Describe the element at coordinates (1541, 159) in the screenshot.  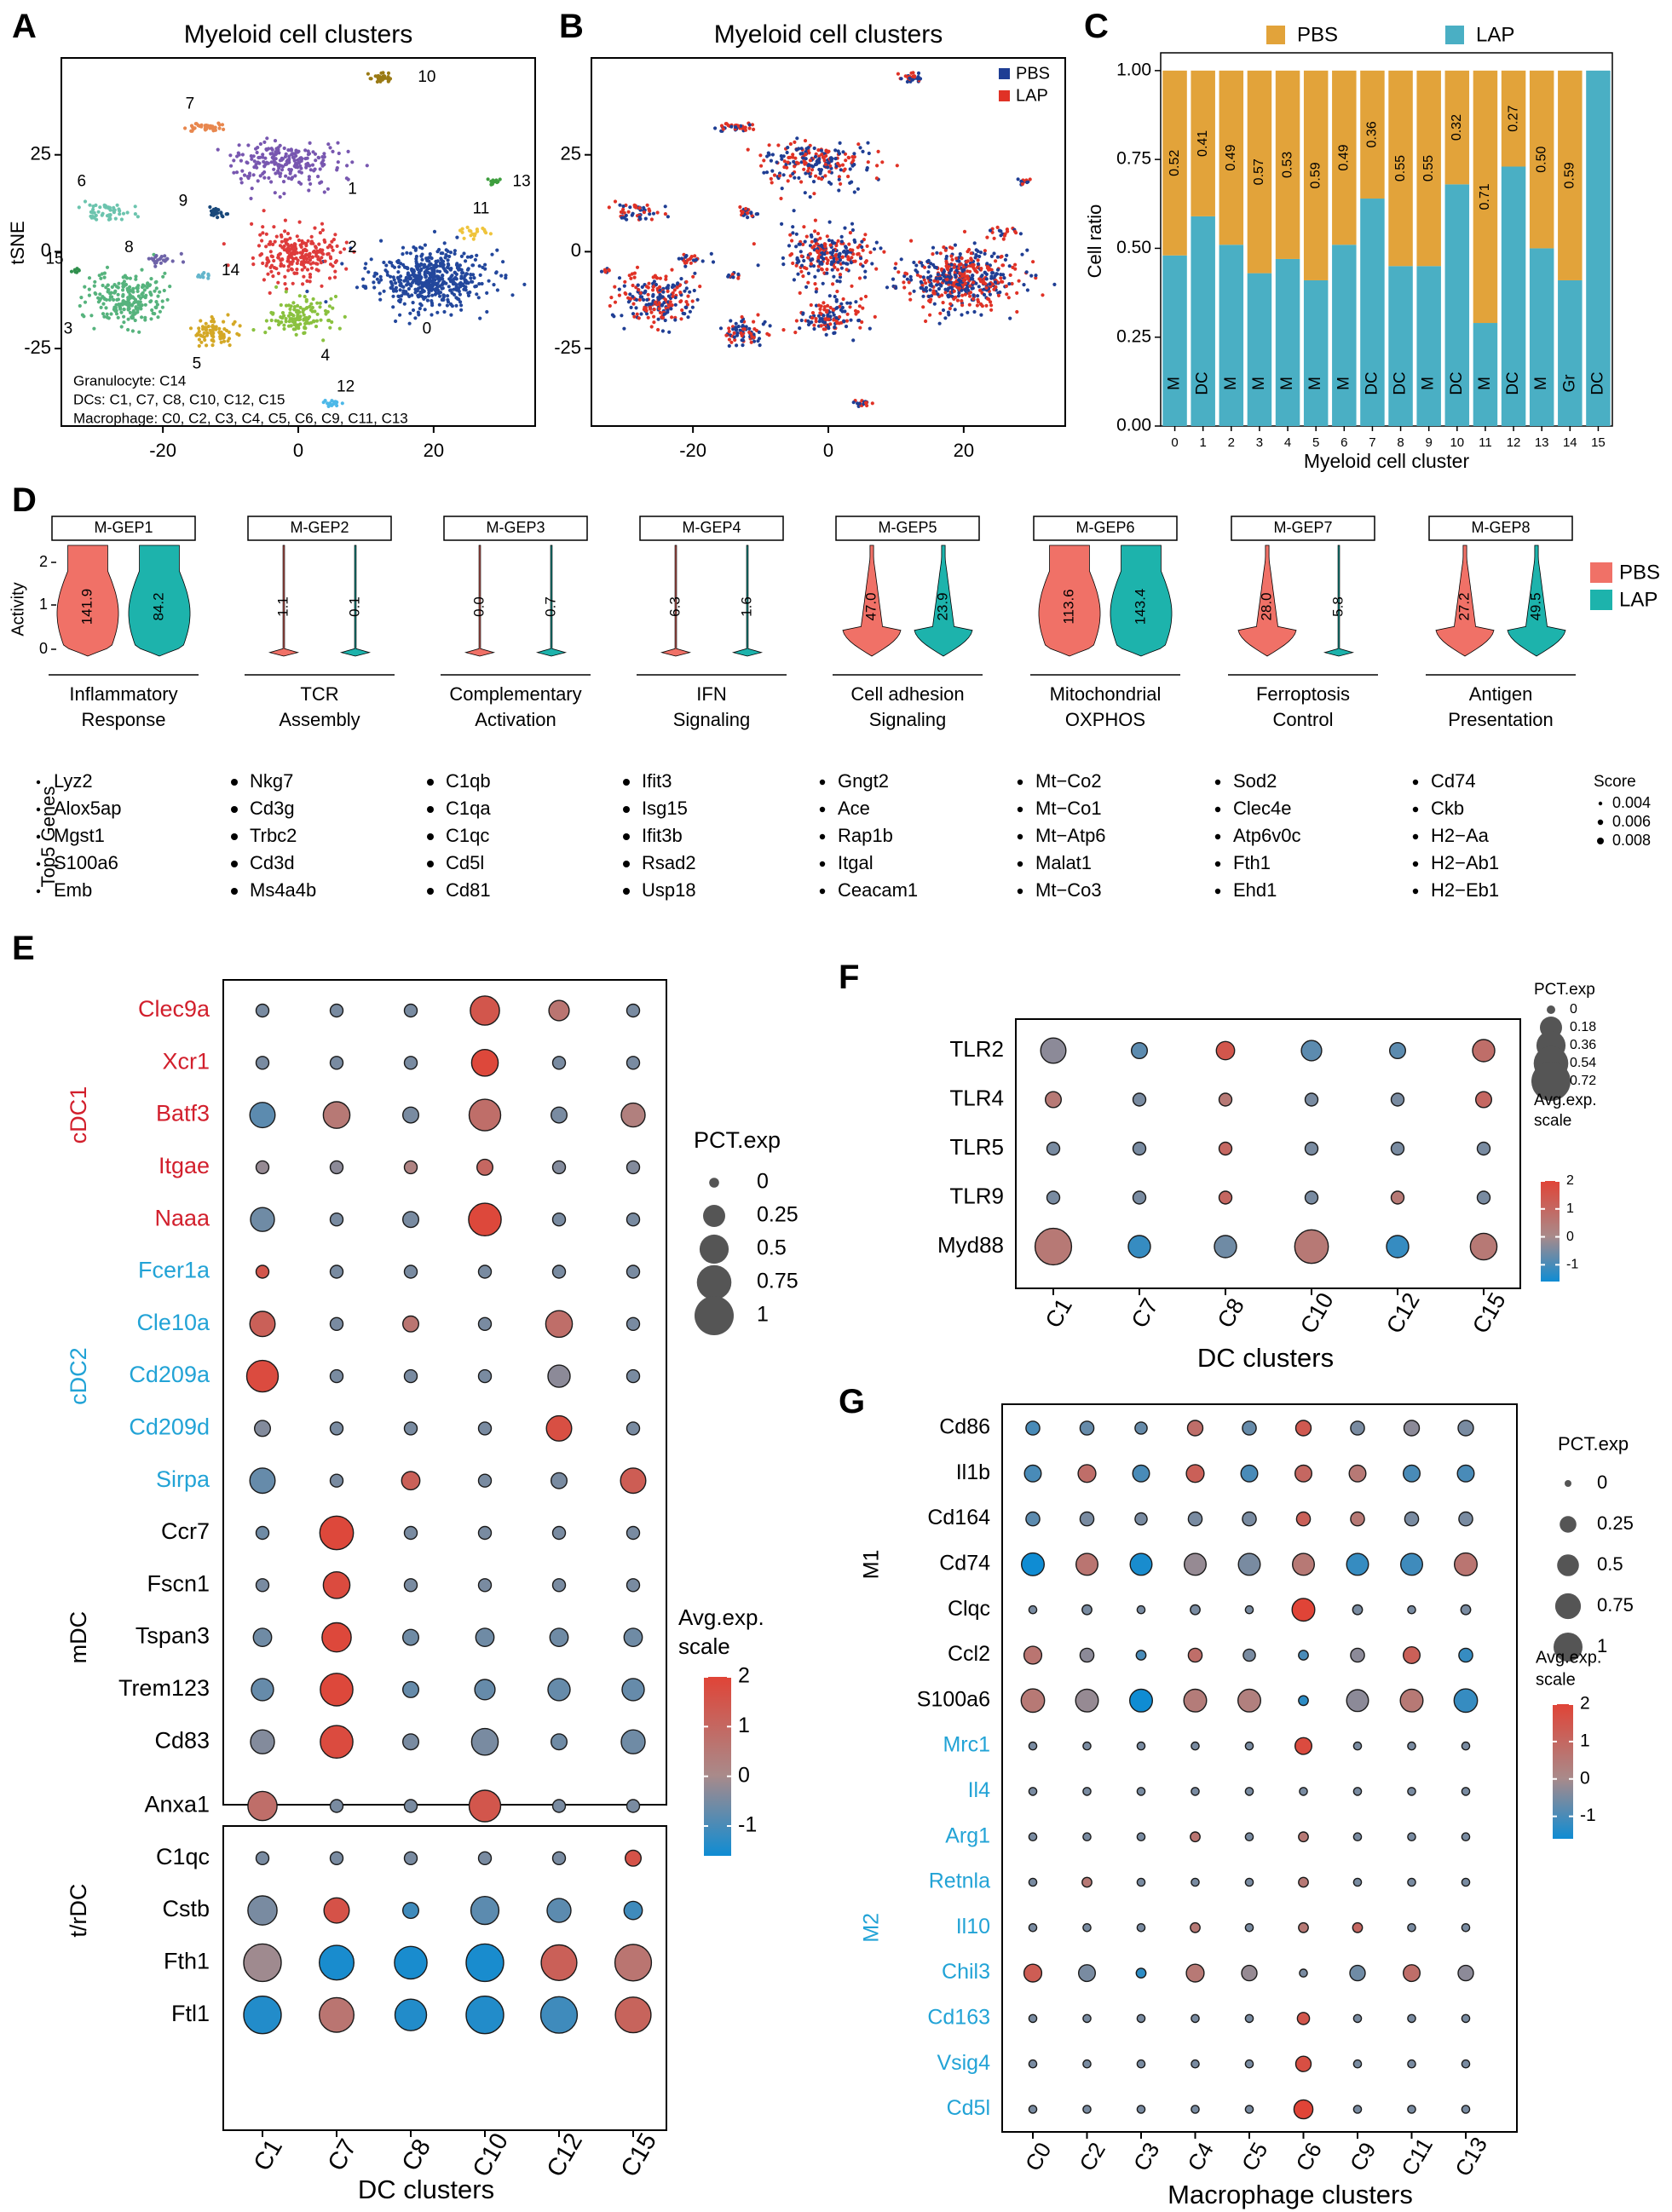
I see `bar-value-label: 0.50` at that location.